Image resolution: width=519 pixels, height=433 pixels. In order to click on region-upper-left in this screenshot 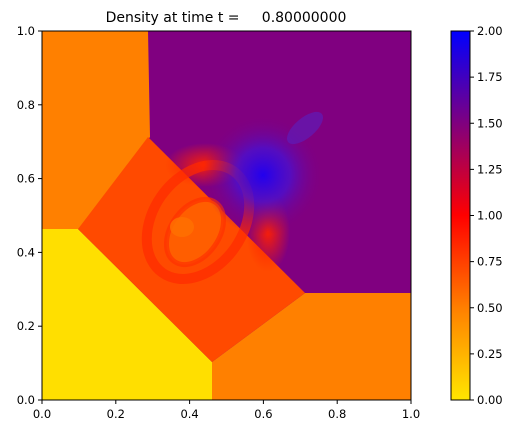, I will do `click(96, 130)`.